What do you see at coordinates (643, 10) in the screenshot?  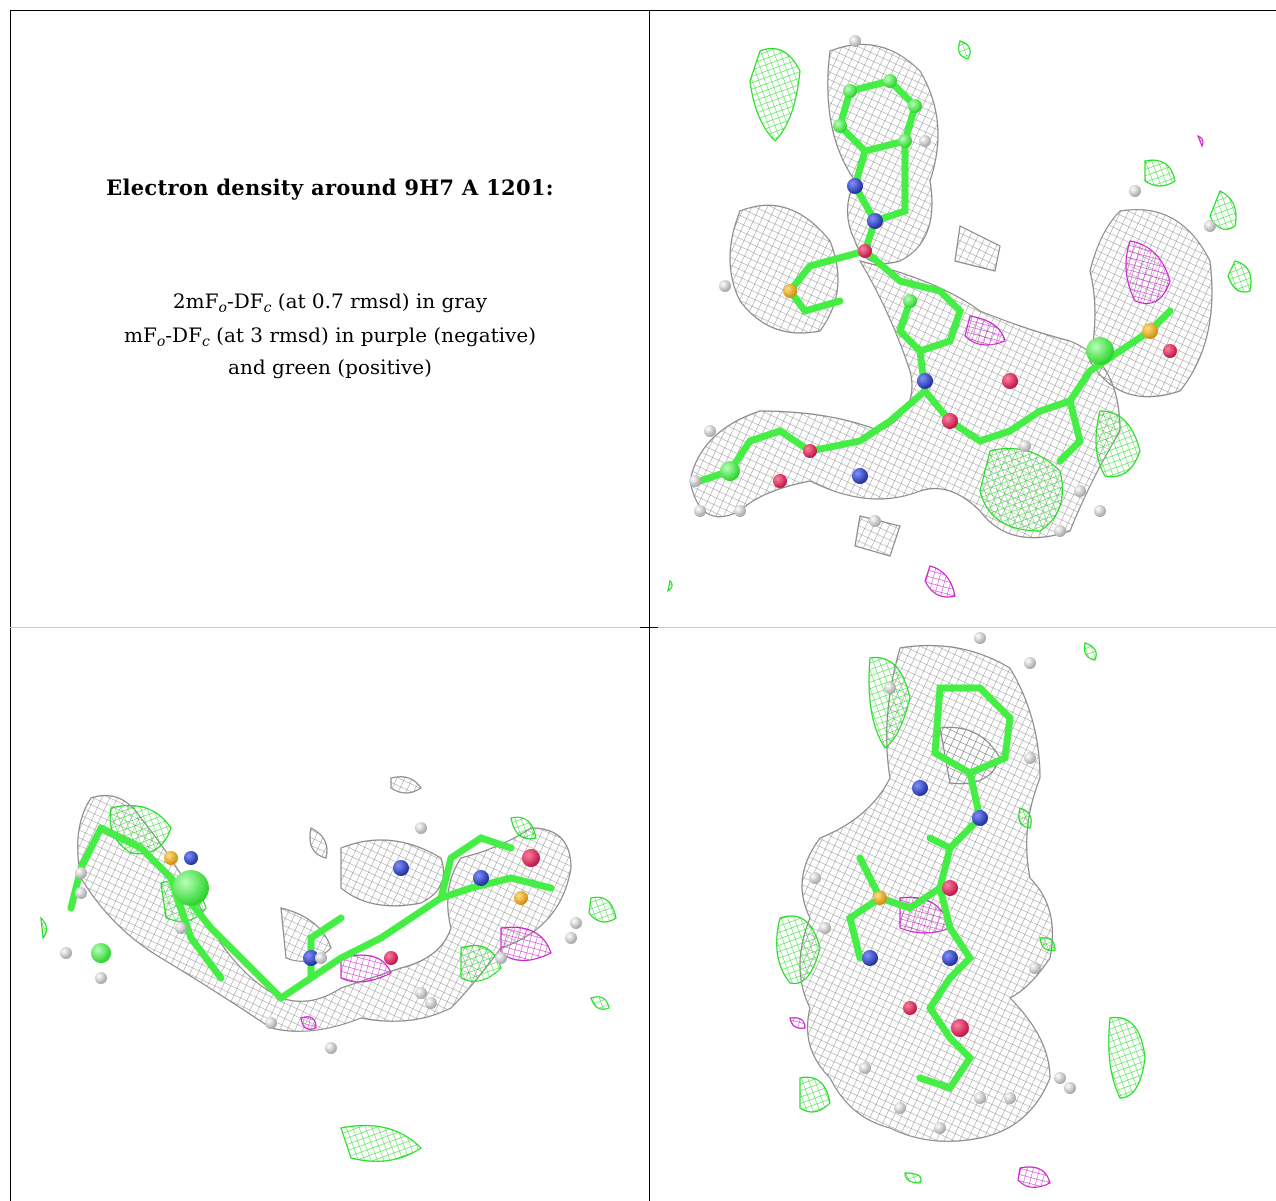 I see `table-border-top` at bounding box center [643, 10].